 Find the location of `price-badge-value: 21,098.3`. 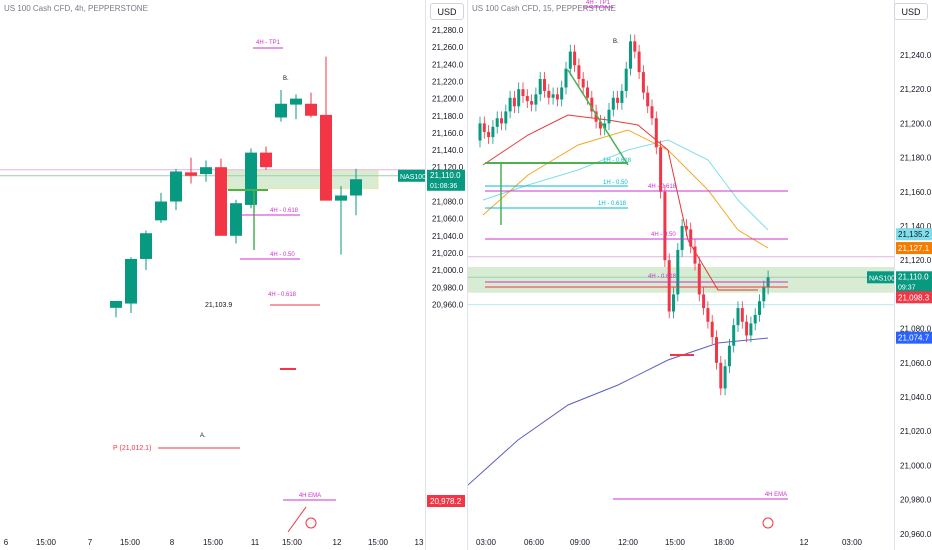

price-badge-value: 21,098.3 is located at coordinates (914, 297).